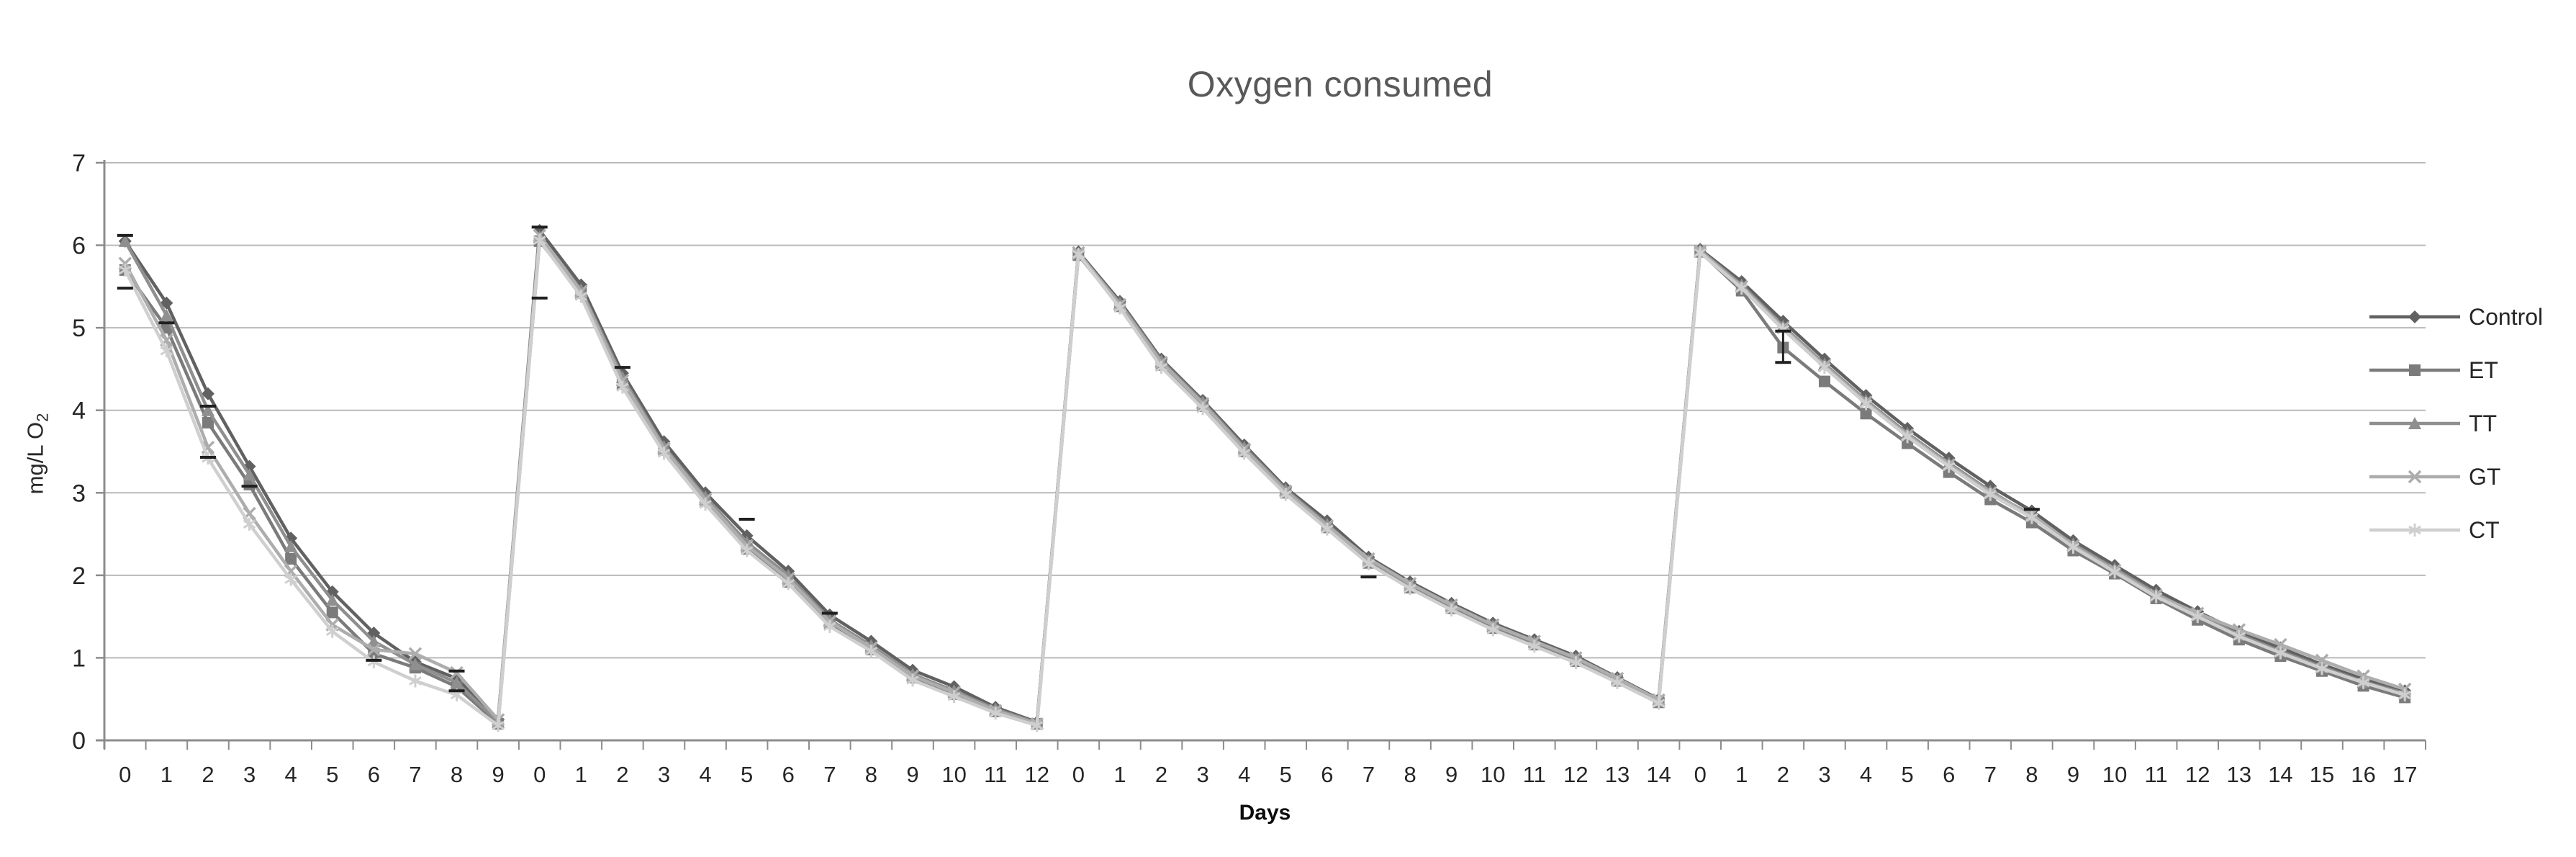  I want to click on y-tick-label-1: 1, so click(79, 658).